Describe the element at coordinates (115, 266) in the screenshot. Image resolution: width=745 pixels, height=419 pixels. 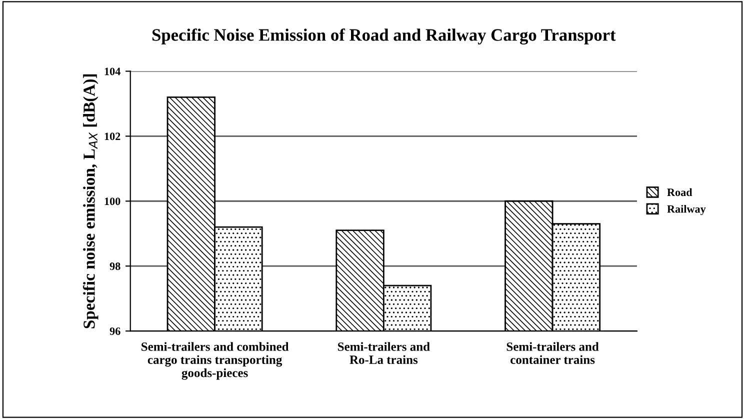
I see `y-tick-label: 98` at that location.